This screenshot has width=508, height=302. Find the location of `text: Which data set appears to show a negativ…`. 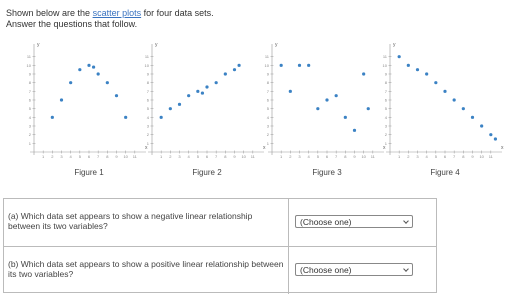

text: Which data set appears to show a negativ… is located at coordinates (130, 221).